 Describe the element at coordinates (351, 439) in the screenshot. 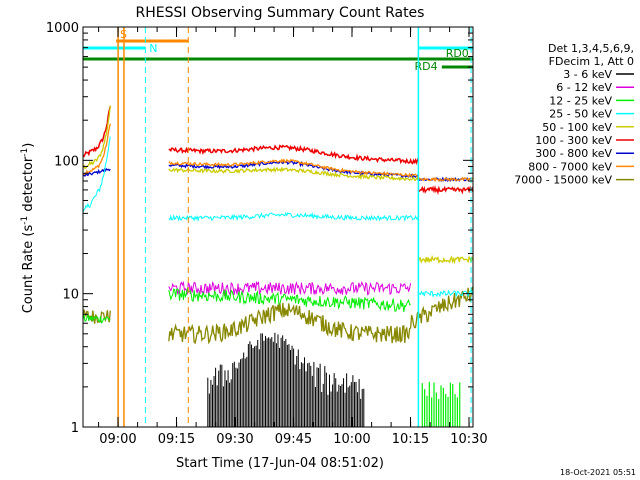

I see `x-tick-label: 10:00` at that location.